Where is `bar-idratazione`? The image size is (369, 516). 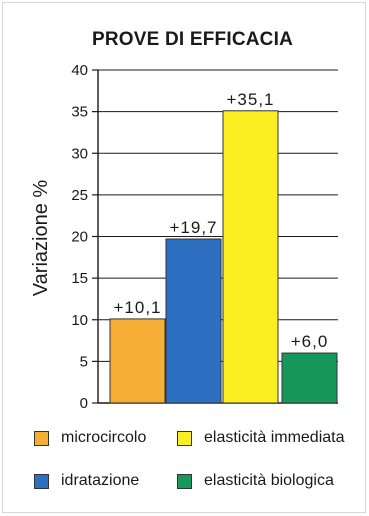
bar-idratazione is located at coordinates (193, 321).